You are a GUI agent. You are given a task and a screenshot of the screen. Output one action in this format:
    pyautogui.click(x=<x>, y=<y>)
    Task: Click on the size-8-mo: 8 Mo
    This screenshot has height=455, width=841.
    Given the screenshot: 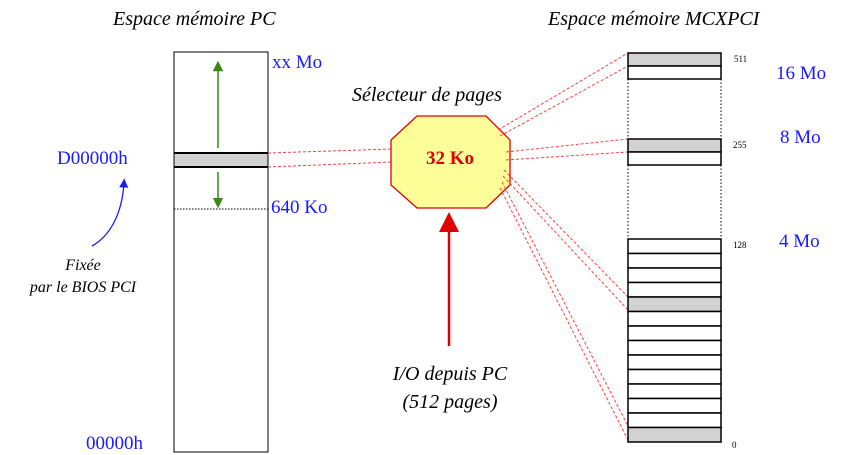 What is the action you would take?
    pyautogui.click(x=800, y=137)
    